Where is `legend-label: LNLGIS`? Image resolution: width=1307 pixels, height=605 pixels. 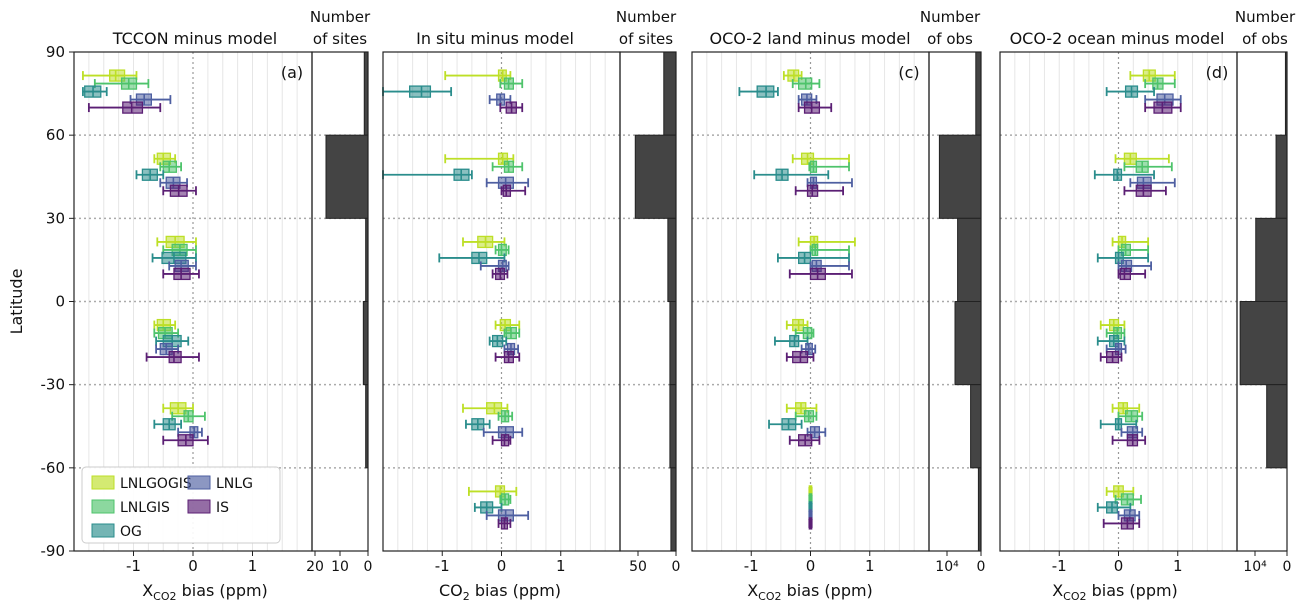
legend-label: LNLGIS is located at coordinates (145, 508).